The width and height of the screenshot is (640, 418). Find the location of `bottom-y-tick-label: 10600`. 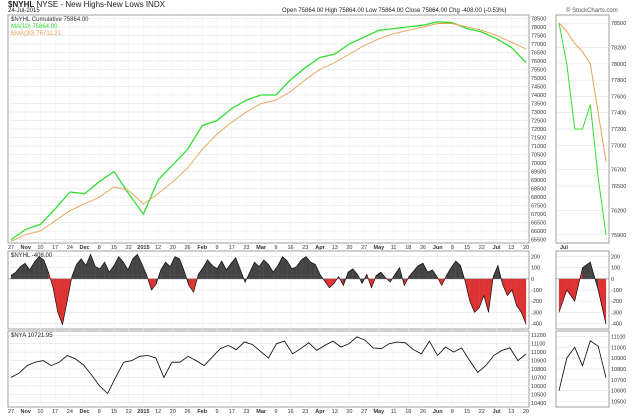

bottom-y-tick-label: 10600 is located at coordinates (538, 387).